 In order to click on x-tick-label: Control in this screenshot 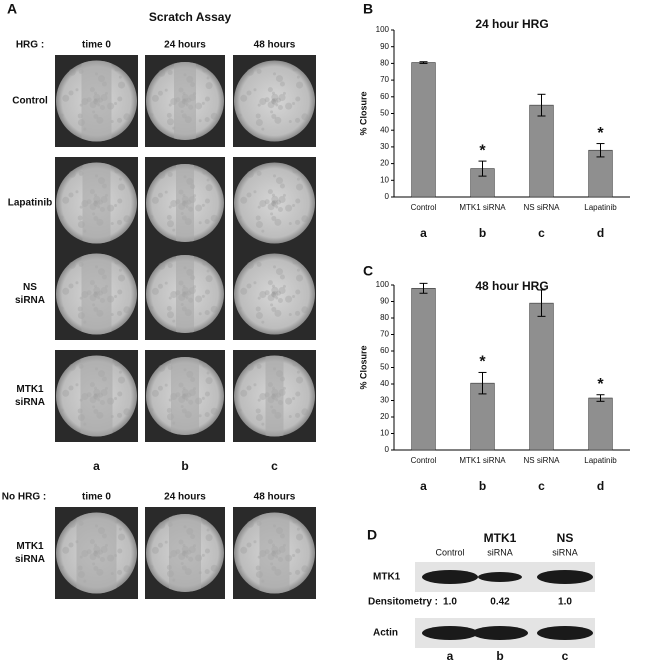, I will do `click(424, 207)`.